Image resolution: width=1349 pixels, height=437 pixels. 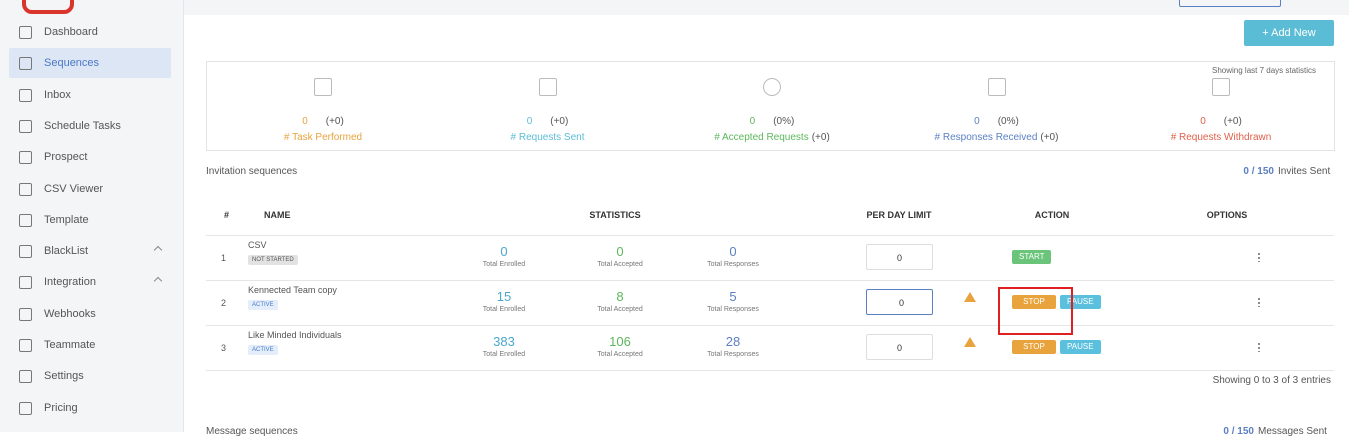 What do you see at coordinates (90, 157) in the screenshot?
I see `nav-item: Prospect` at bounding box center [90, 157].